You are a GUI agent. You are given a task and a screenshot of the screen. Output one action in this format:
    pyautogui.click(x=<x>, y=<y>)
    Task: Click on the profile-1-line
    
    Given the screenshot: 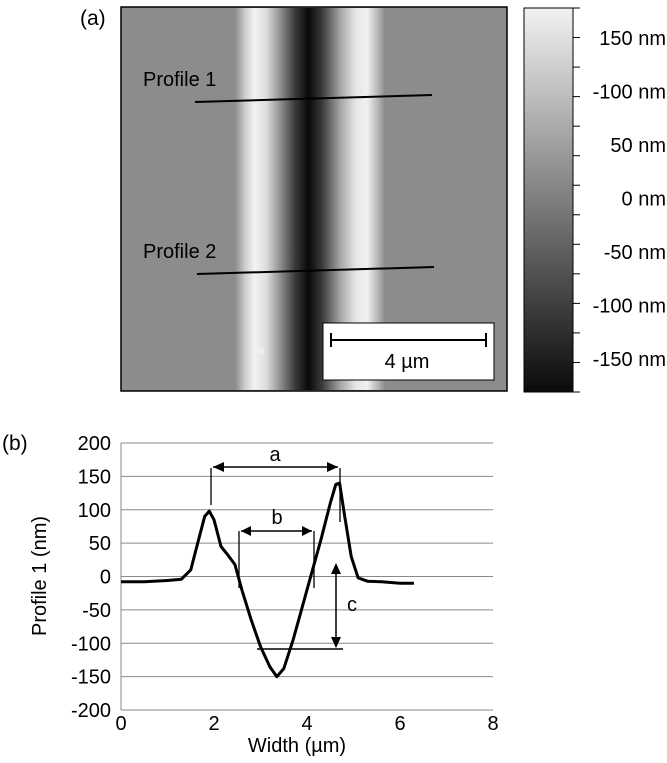 What is the action you would take?
    pyautogui.click(x=313, y=98)
    